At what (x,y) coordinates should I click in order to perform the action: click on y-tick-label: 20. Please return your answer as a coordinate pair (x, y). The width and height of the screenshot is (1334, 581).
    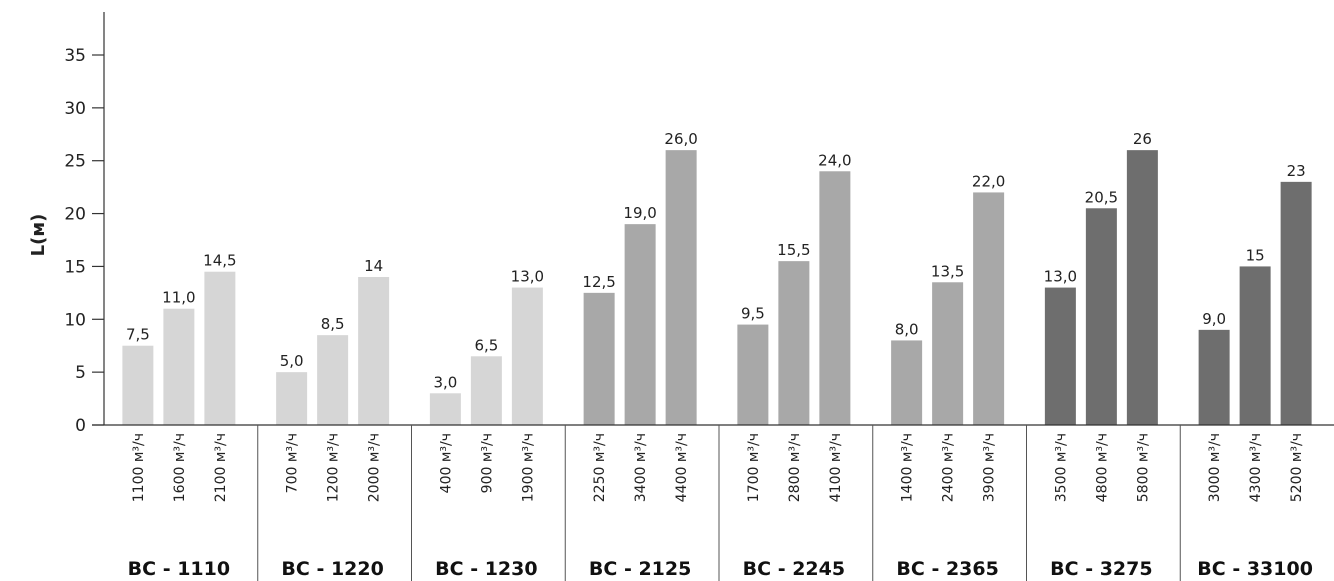
    Looking at the image, I should click on (75, 215).